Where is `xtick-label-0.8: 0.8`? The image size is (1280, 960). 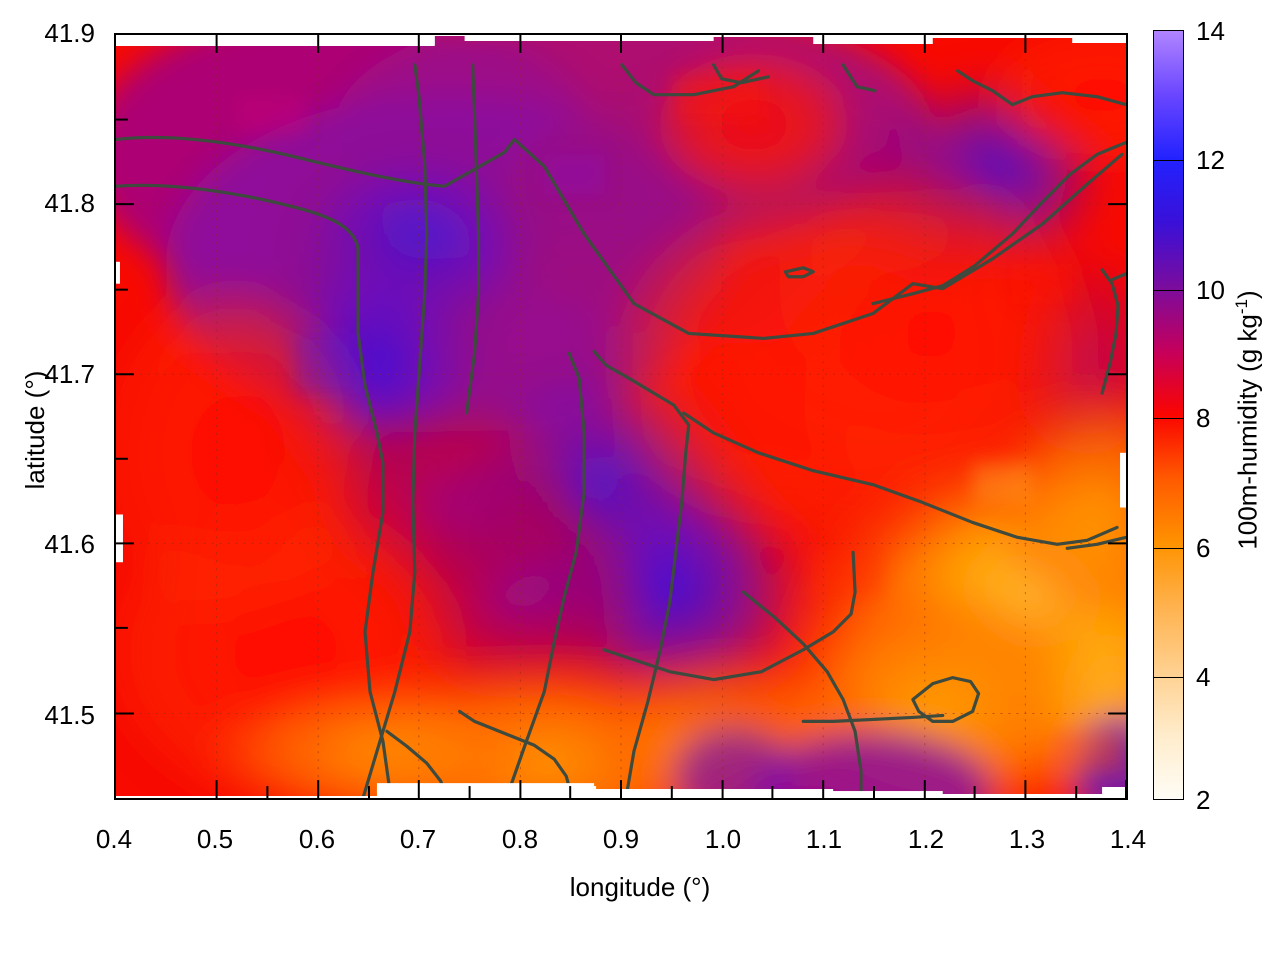 xtick-label-0.8: 0.8 is located at coordinates (520, 839).